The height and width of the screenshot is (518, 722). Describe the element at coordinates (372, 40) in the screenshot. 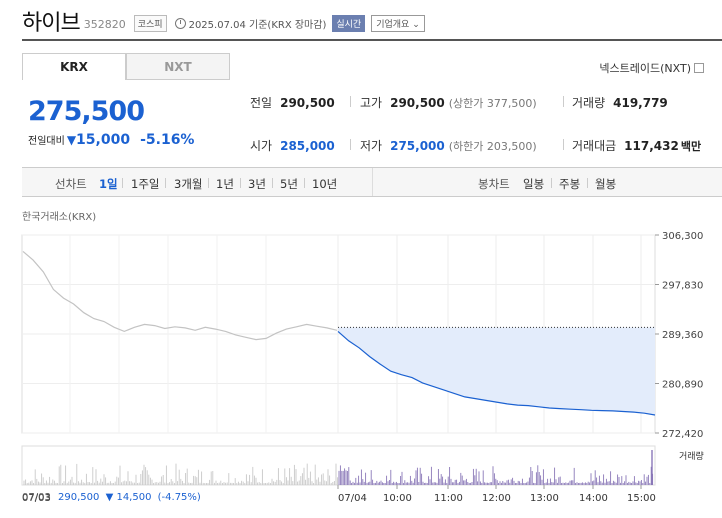

I see `header-divider` at that location.